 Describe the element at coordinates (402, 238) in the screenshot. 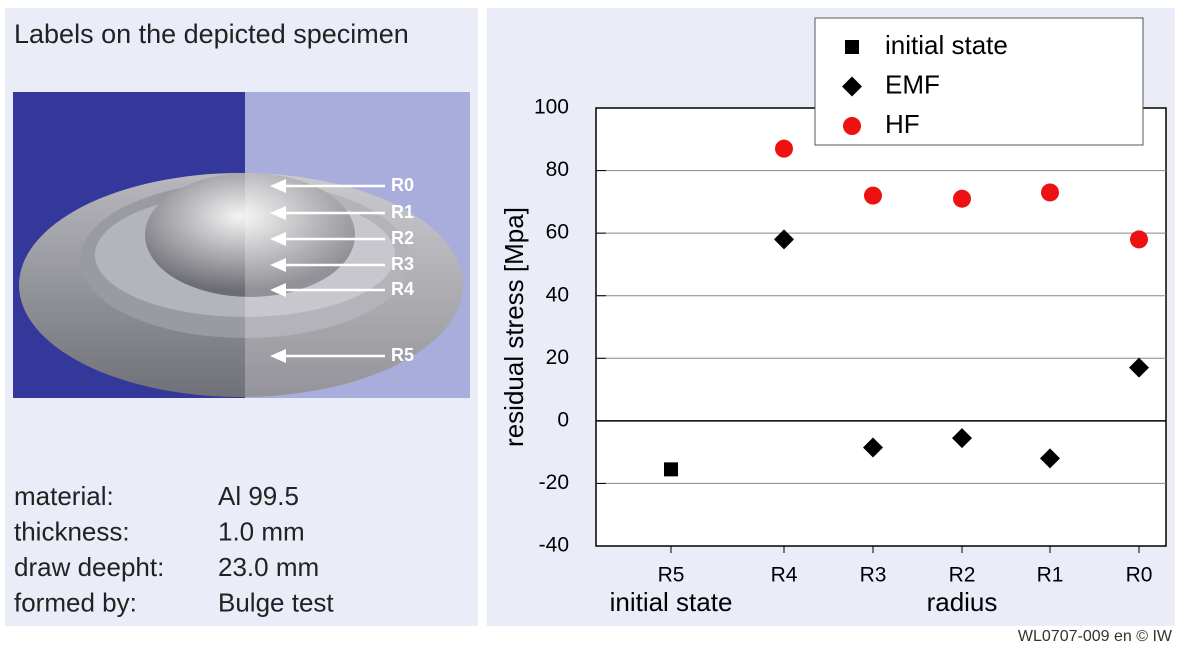

I see `photo-label: R2` at that location.